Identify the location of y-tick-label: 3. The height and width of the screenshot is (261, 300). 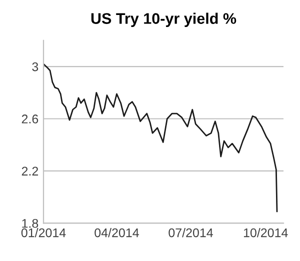
(35, 67).